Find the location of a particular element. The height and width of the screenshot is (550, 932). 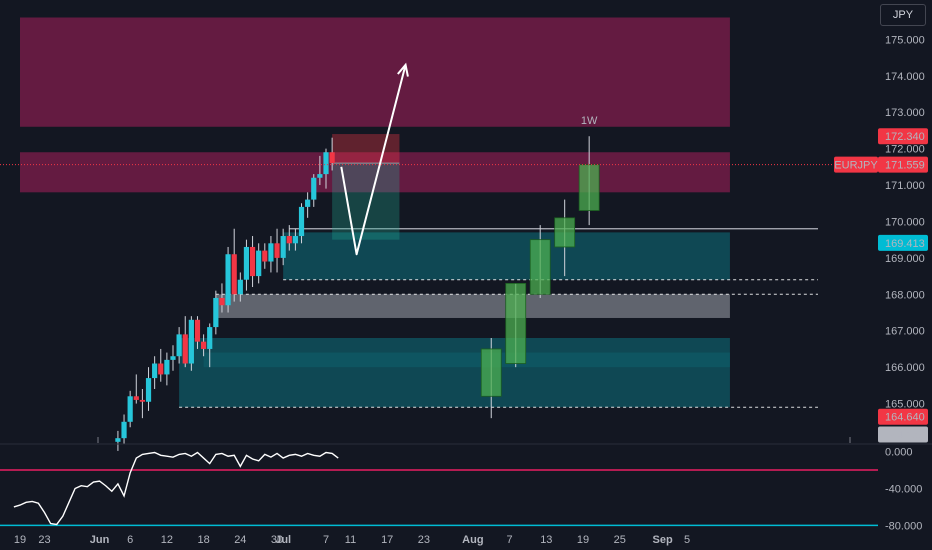

rsi-y-tick-label: -80.000 is located at coordinates (903, 526).